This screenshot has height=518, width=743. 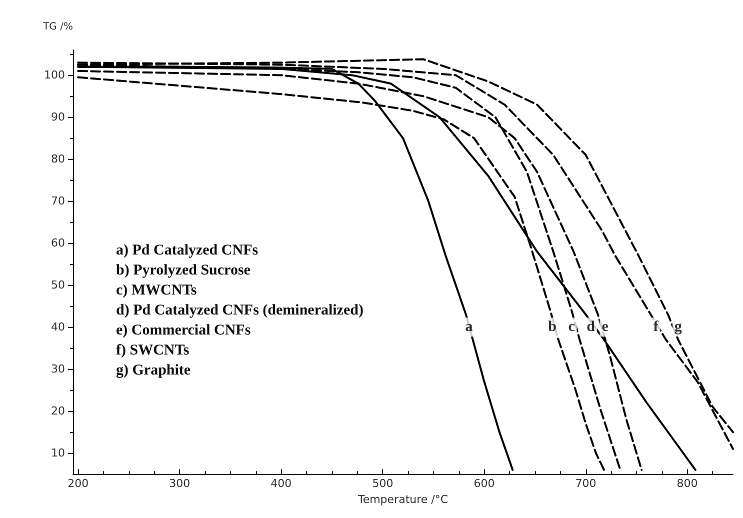 What do you see at coordinates (572, 327) in the screenshot?
I see `annotation: c` at bounding box center [572, 327].